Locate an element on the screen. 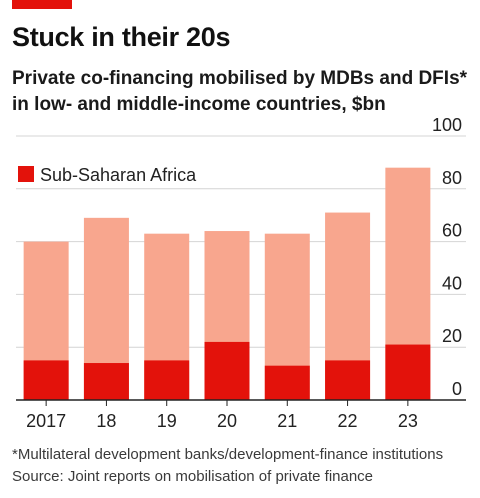 The width and height of the screenshot is (480, 498). y-tick-label: 20 is located at coordinates (452, 336).